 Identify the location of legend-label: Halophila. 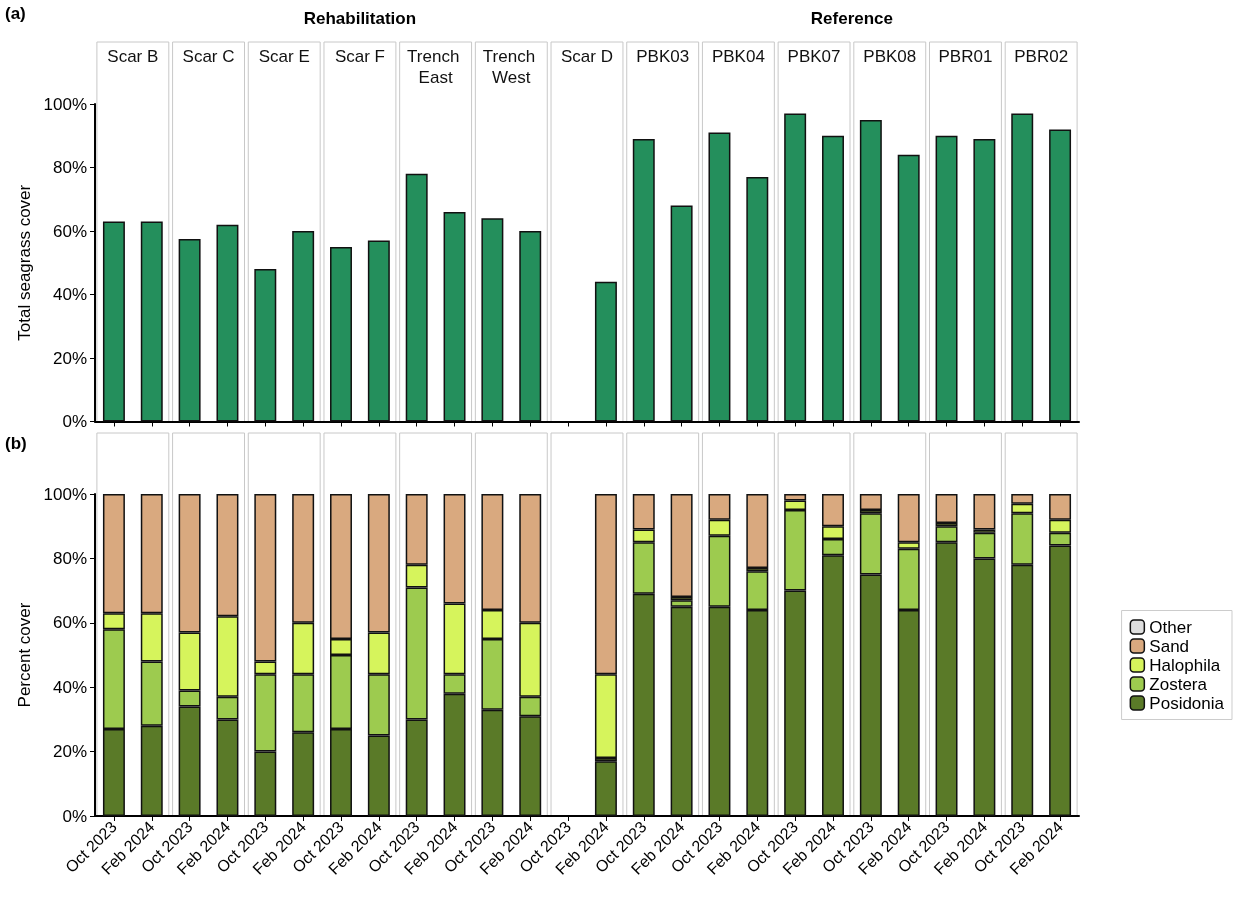
(1185, 665).